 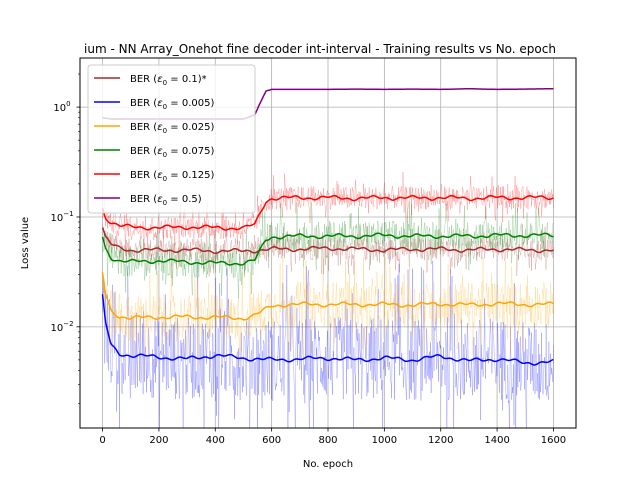 What do you see at coordinates (158, 440) in the screenshot?
I see `x-tick-label: 200` at bounding box center [158, 440].